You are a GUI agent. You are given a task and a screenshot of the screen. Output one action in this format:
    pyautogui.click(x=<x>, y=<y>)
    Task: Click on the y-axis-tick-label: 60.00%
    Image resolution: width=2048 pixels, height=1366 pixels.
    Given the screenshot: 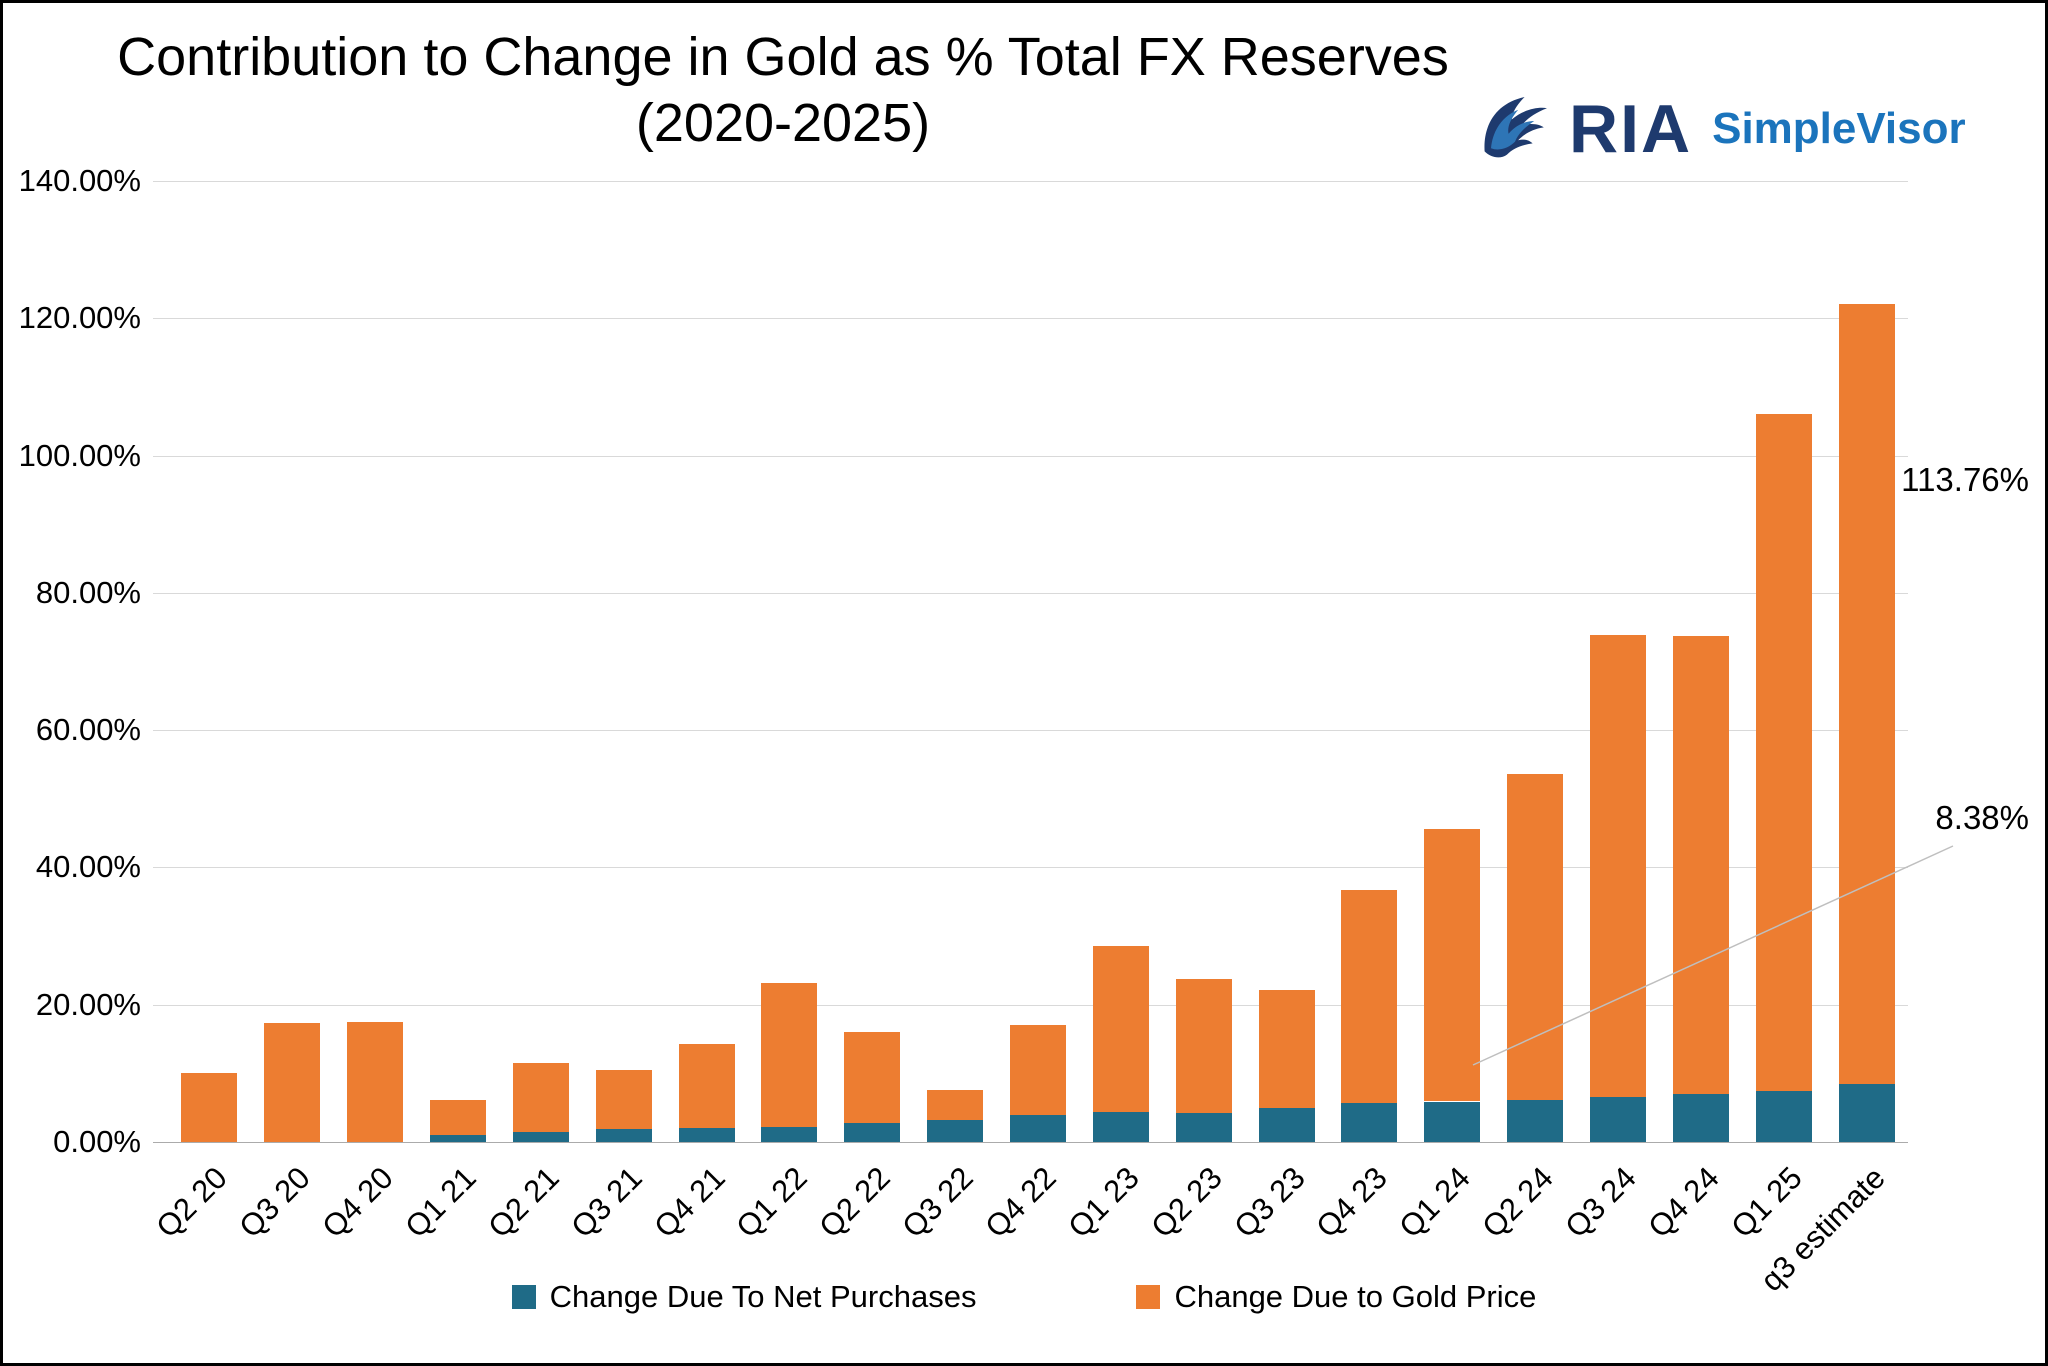 What is the action you would take?
    pyautogui.click(x=88, y=730)
    